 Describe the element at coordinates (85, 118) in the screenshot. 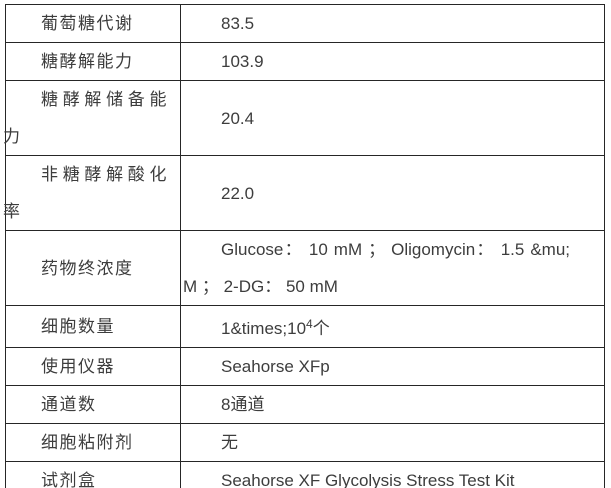

I see `parameter-label: 糖酵解储备能力` at that location.